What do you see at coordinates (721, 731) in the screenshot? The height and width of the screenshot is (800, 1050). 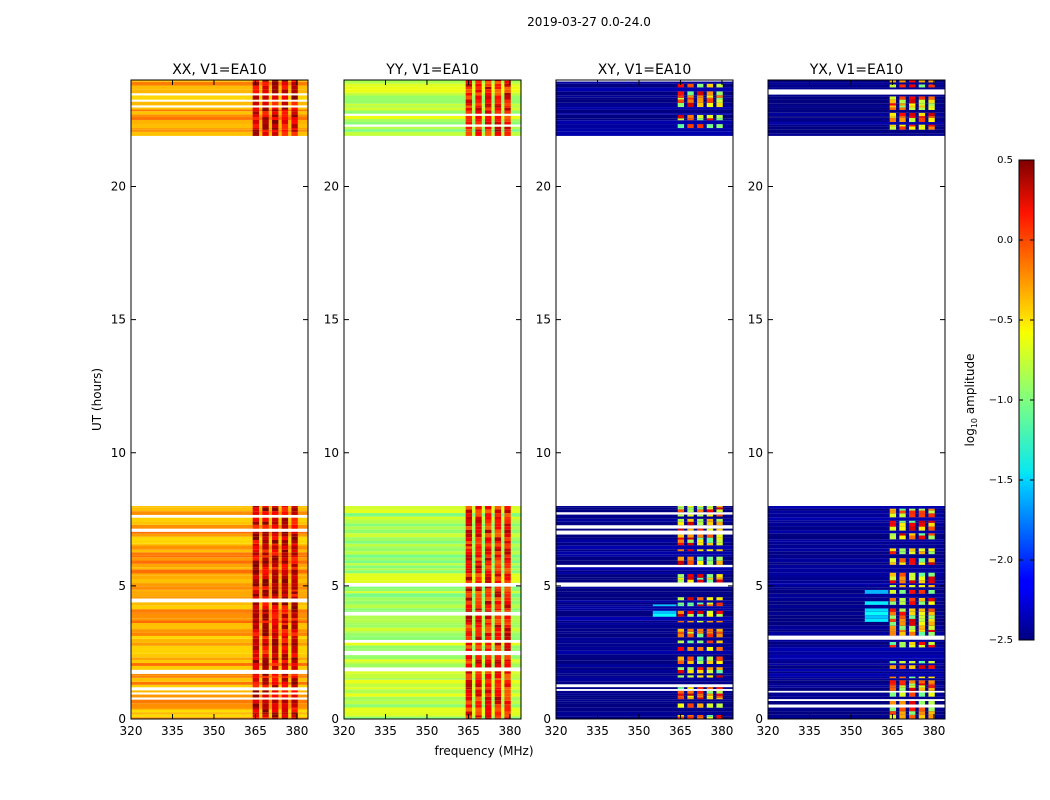 I see `x-tick-label: 380` at bounding box center [721, 731].